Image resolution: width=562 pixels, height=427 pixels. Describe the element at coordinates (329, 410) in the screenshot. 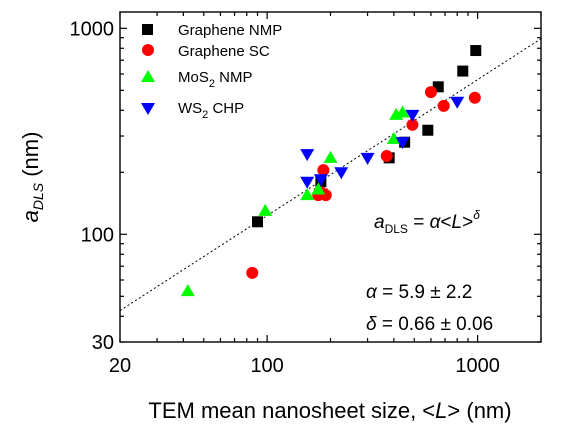

I see `x-axis-title: TEM mean nanosheet size, <L> (nm)` at that location.